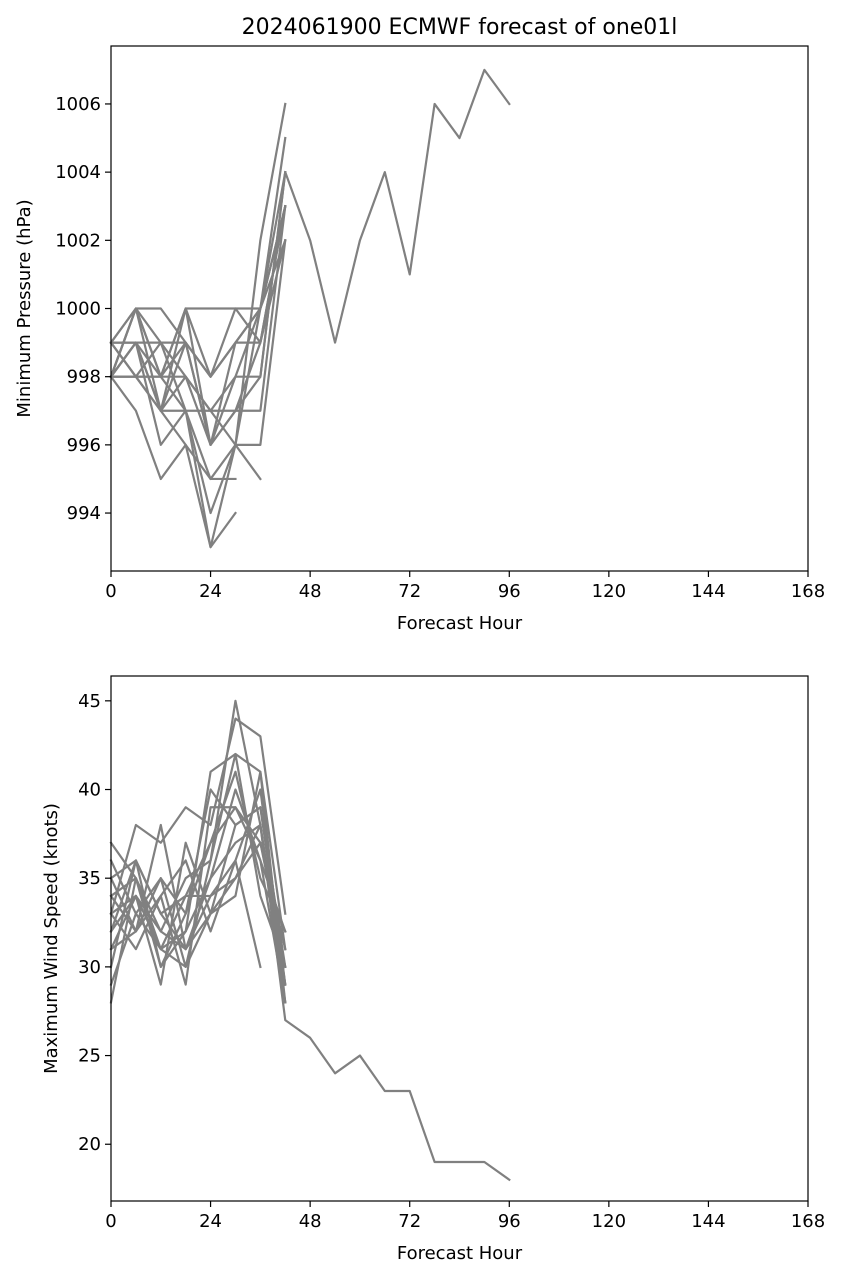  What do you see at coordinates (509, 591) in the screenshot?
I see `pressure-x-tick-label: 96` at bounding box center [509, 591].